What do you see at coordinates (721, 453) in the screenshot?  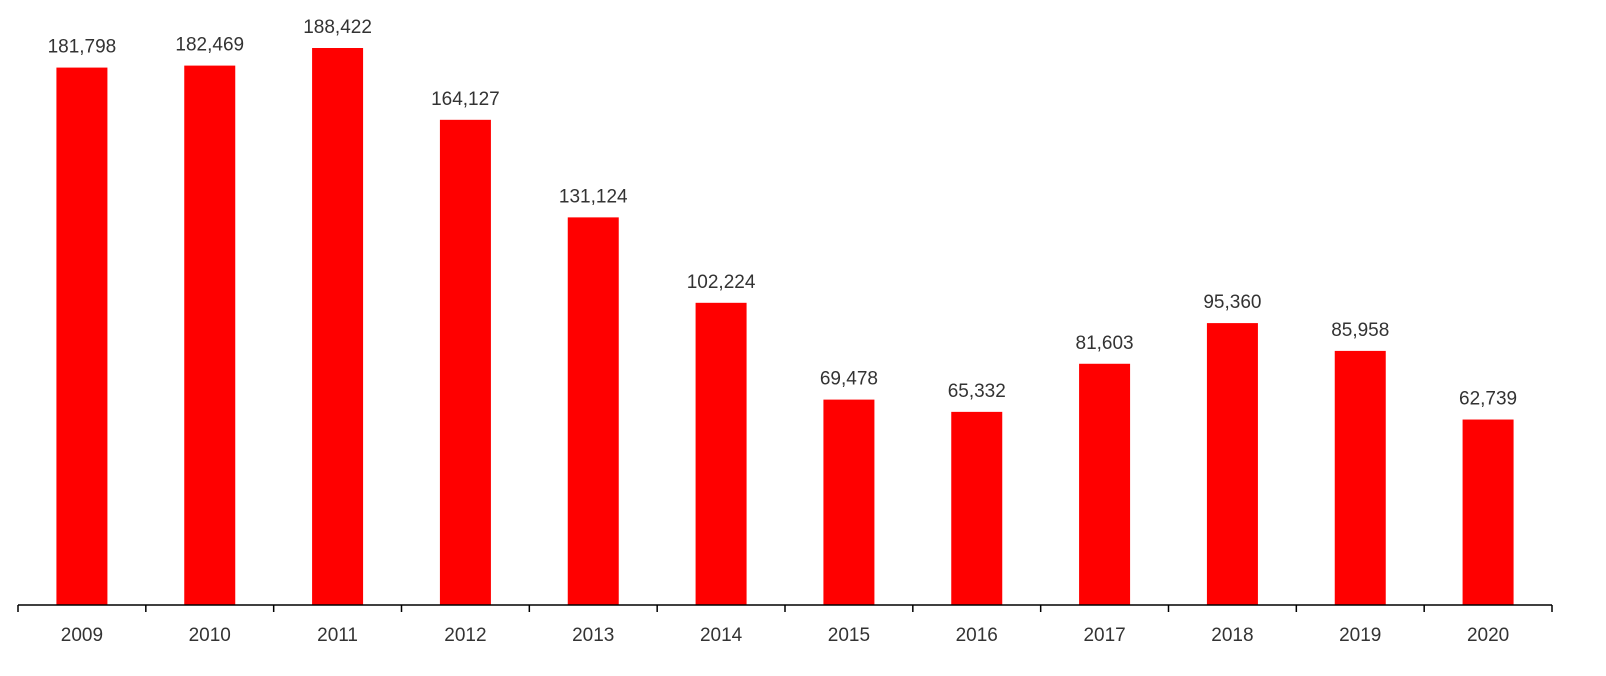 I see `bar-2014` at bounding box center [721, 453].